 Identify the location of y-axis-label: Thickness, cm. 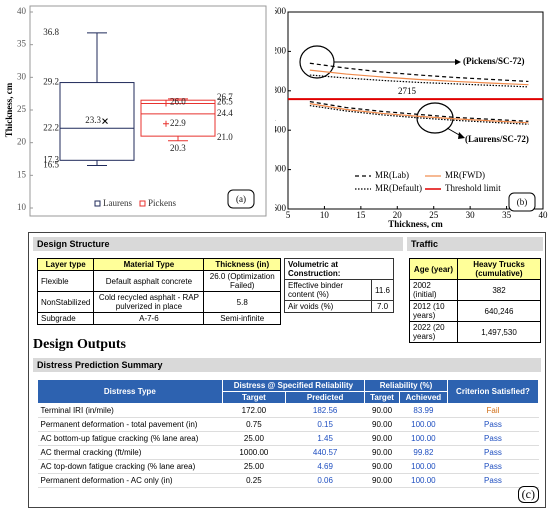
(9, 109).